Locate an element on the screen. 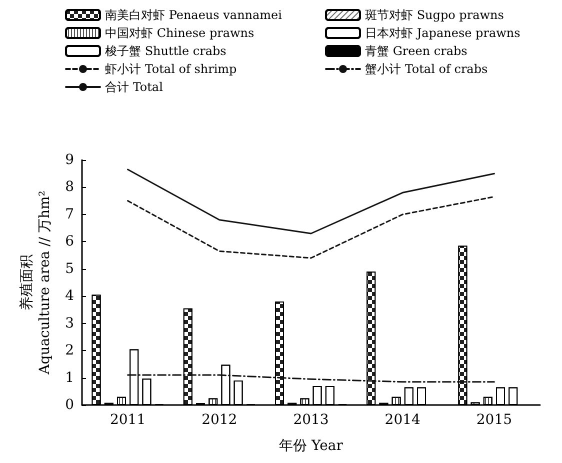 This screenshot has width=562, height=463. x-tick-label: 2015 is located at coordinates (494, 420).